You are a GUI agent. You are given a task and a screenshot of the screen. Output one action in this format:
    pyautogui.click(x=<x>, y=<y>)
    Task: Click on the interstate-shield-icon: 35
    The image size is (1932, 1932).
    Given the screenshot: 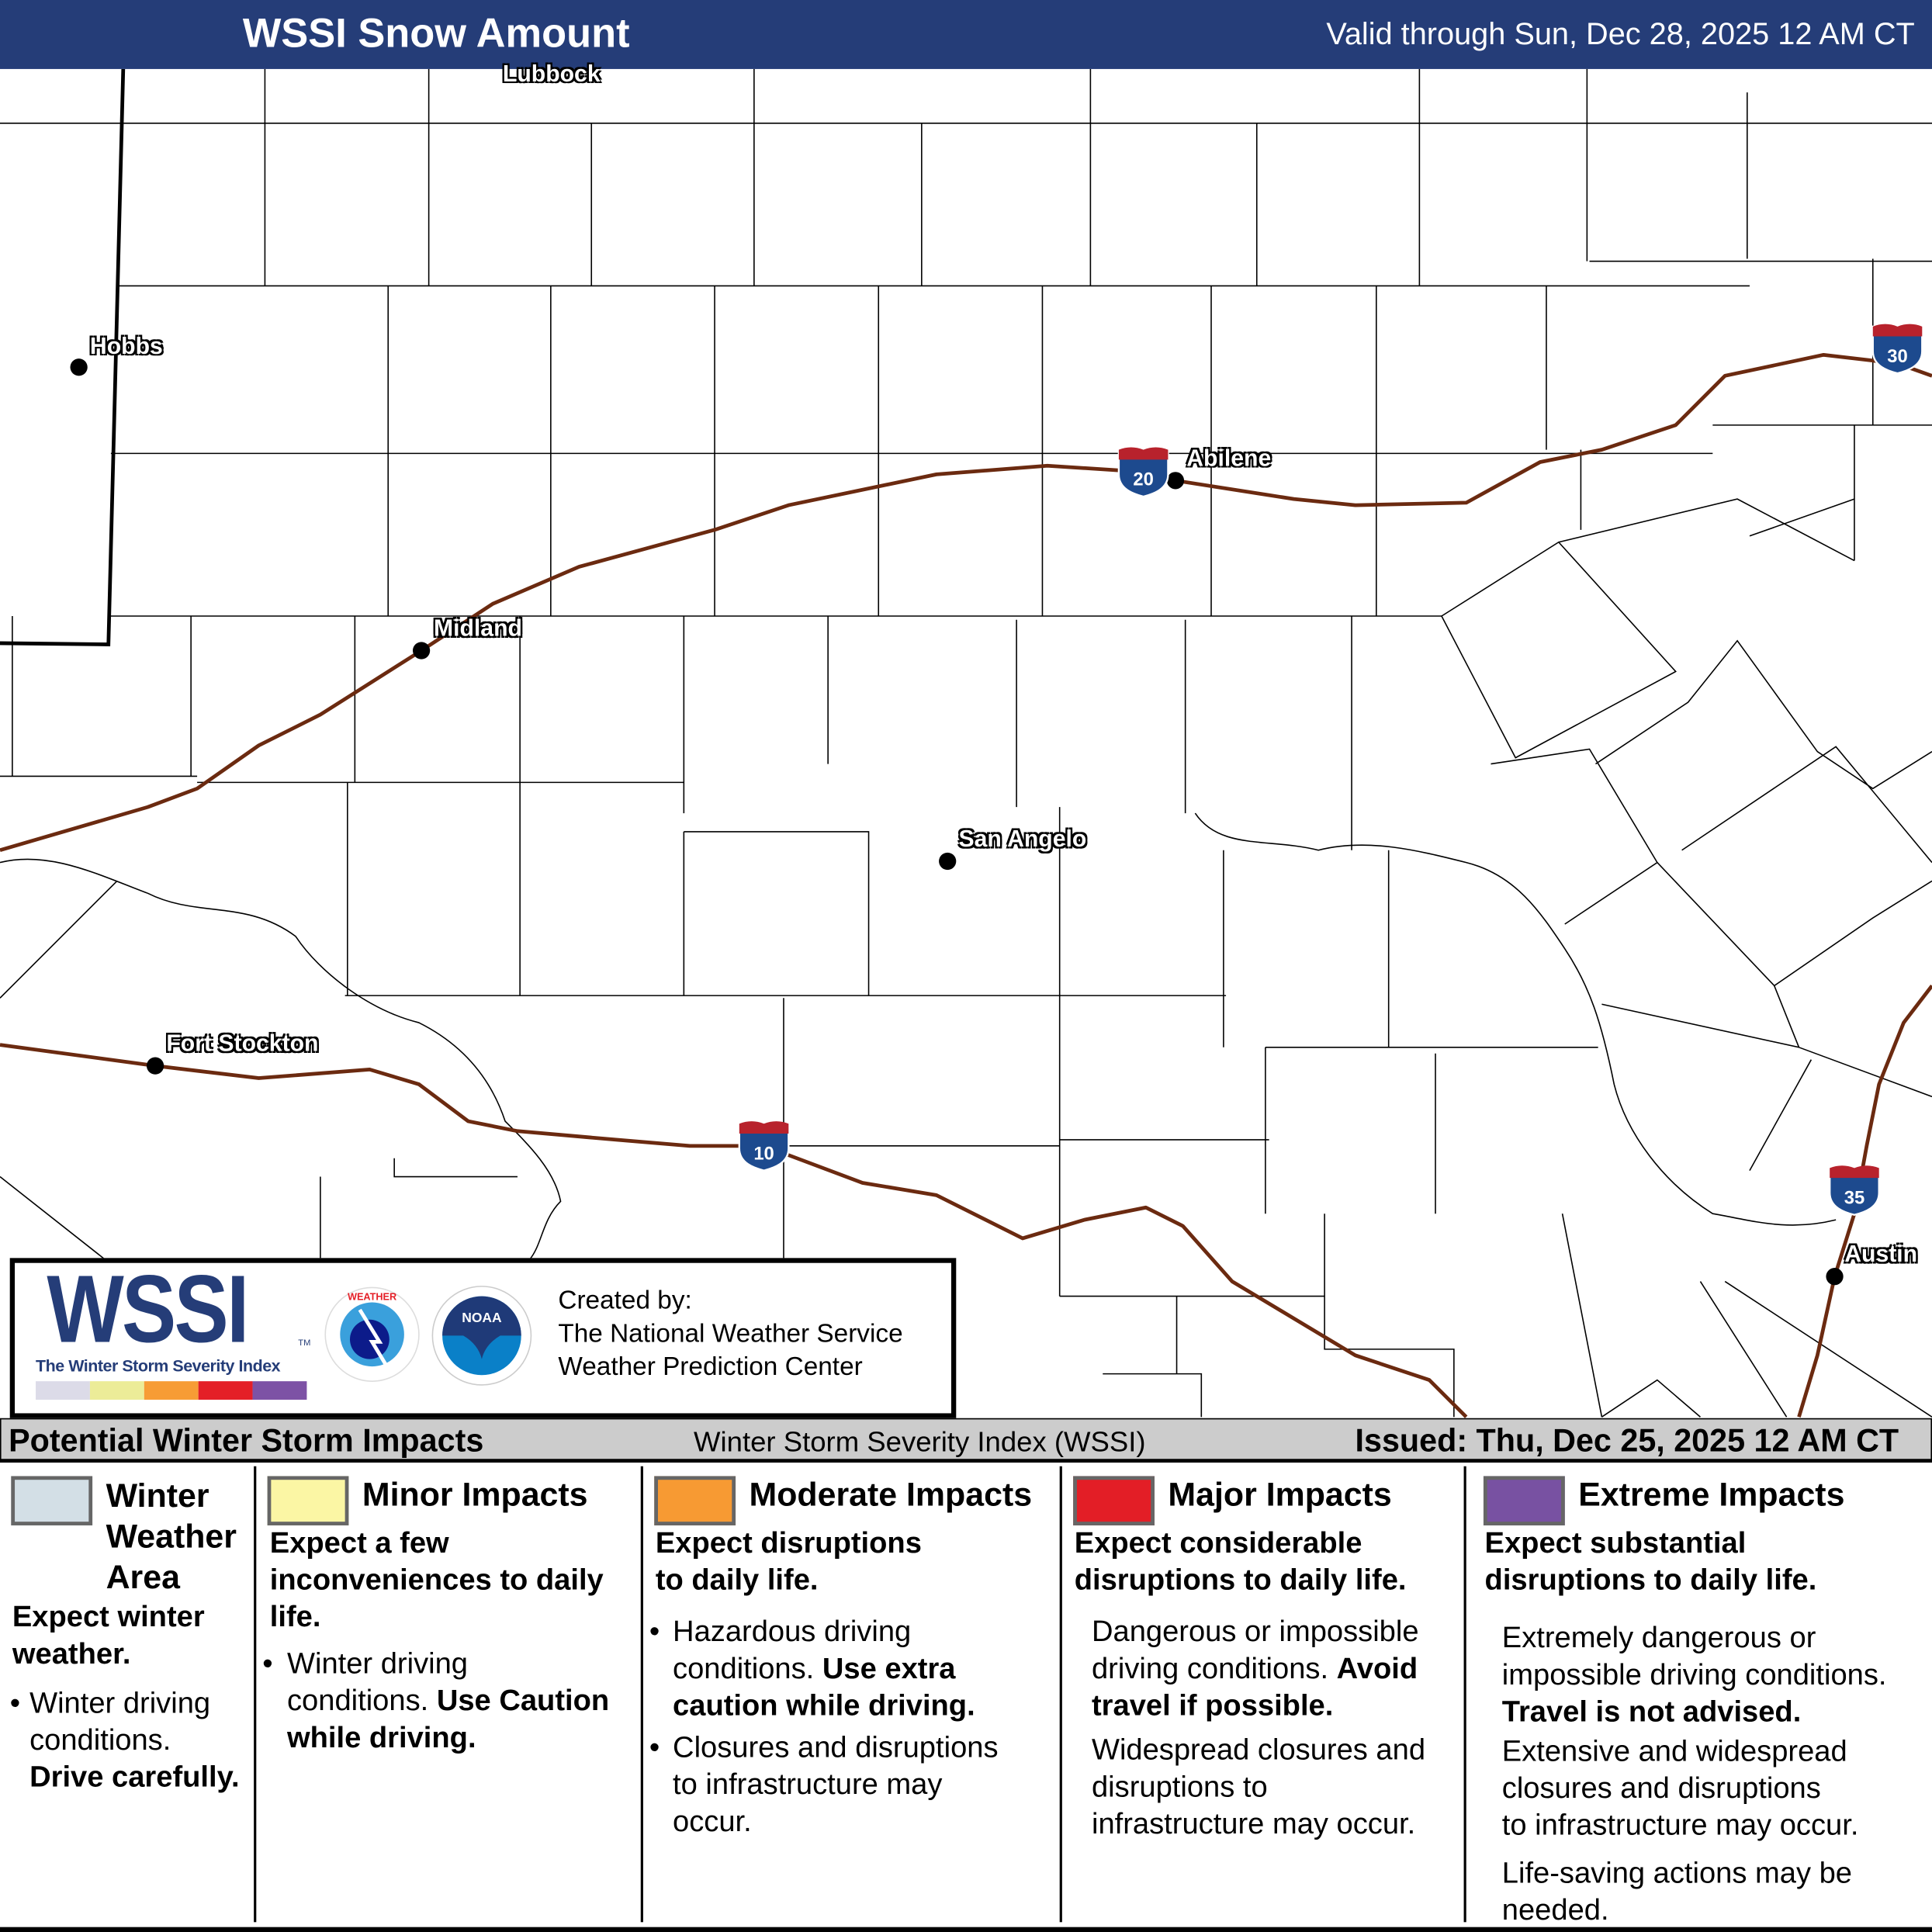 What is the action you would take?
    pyautogui.click(x=1854, y=1191)
    